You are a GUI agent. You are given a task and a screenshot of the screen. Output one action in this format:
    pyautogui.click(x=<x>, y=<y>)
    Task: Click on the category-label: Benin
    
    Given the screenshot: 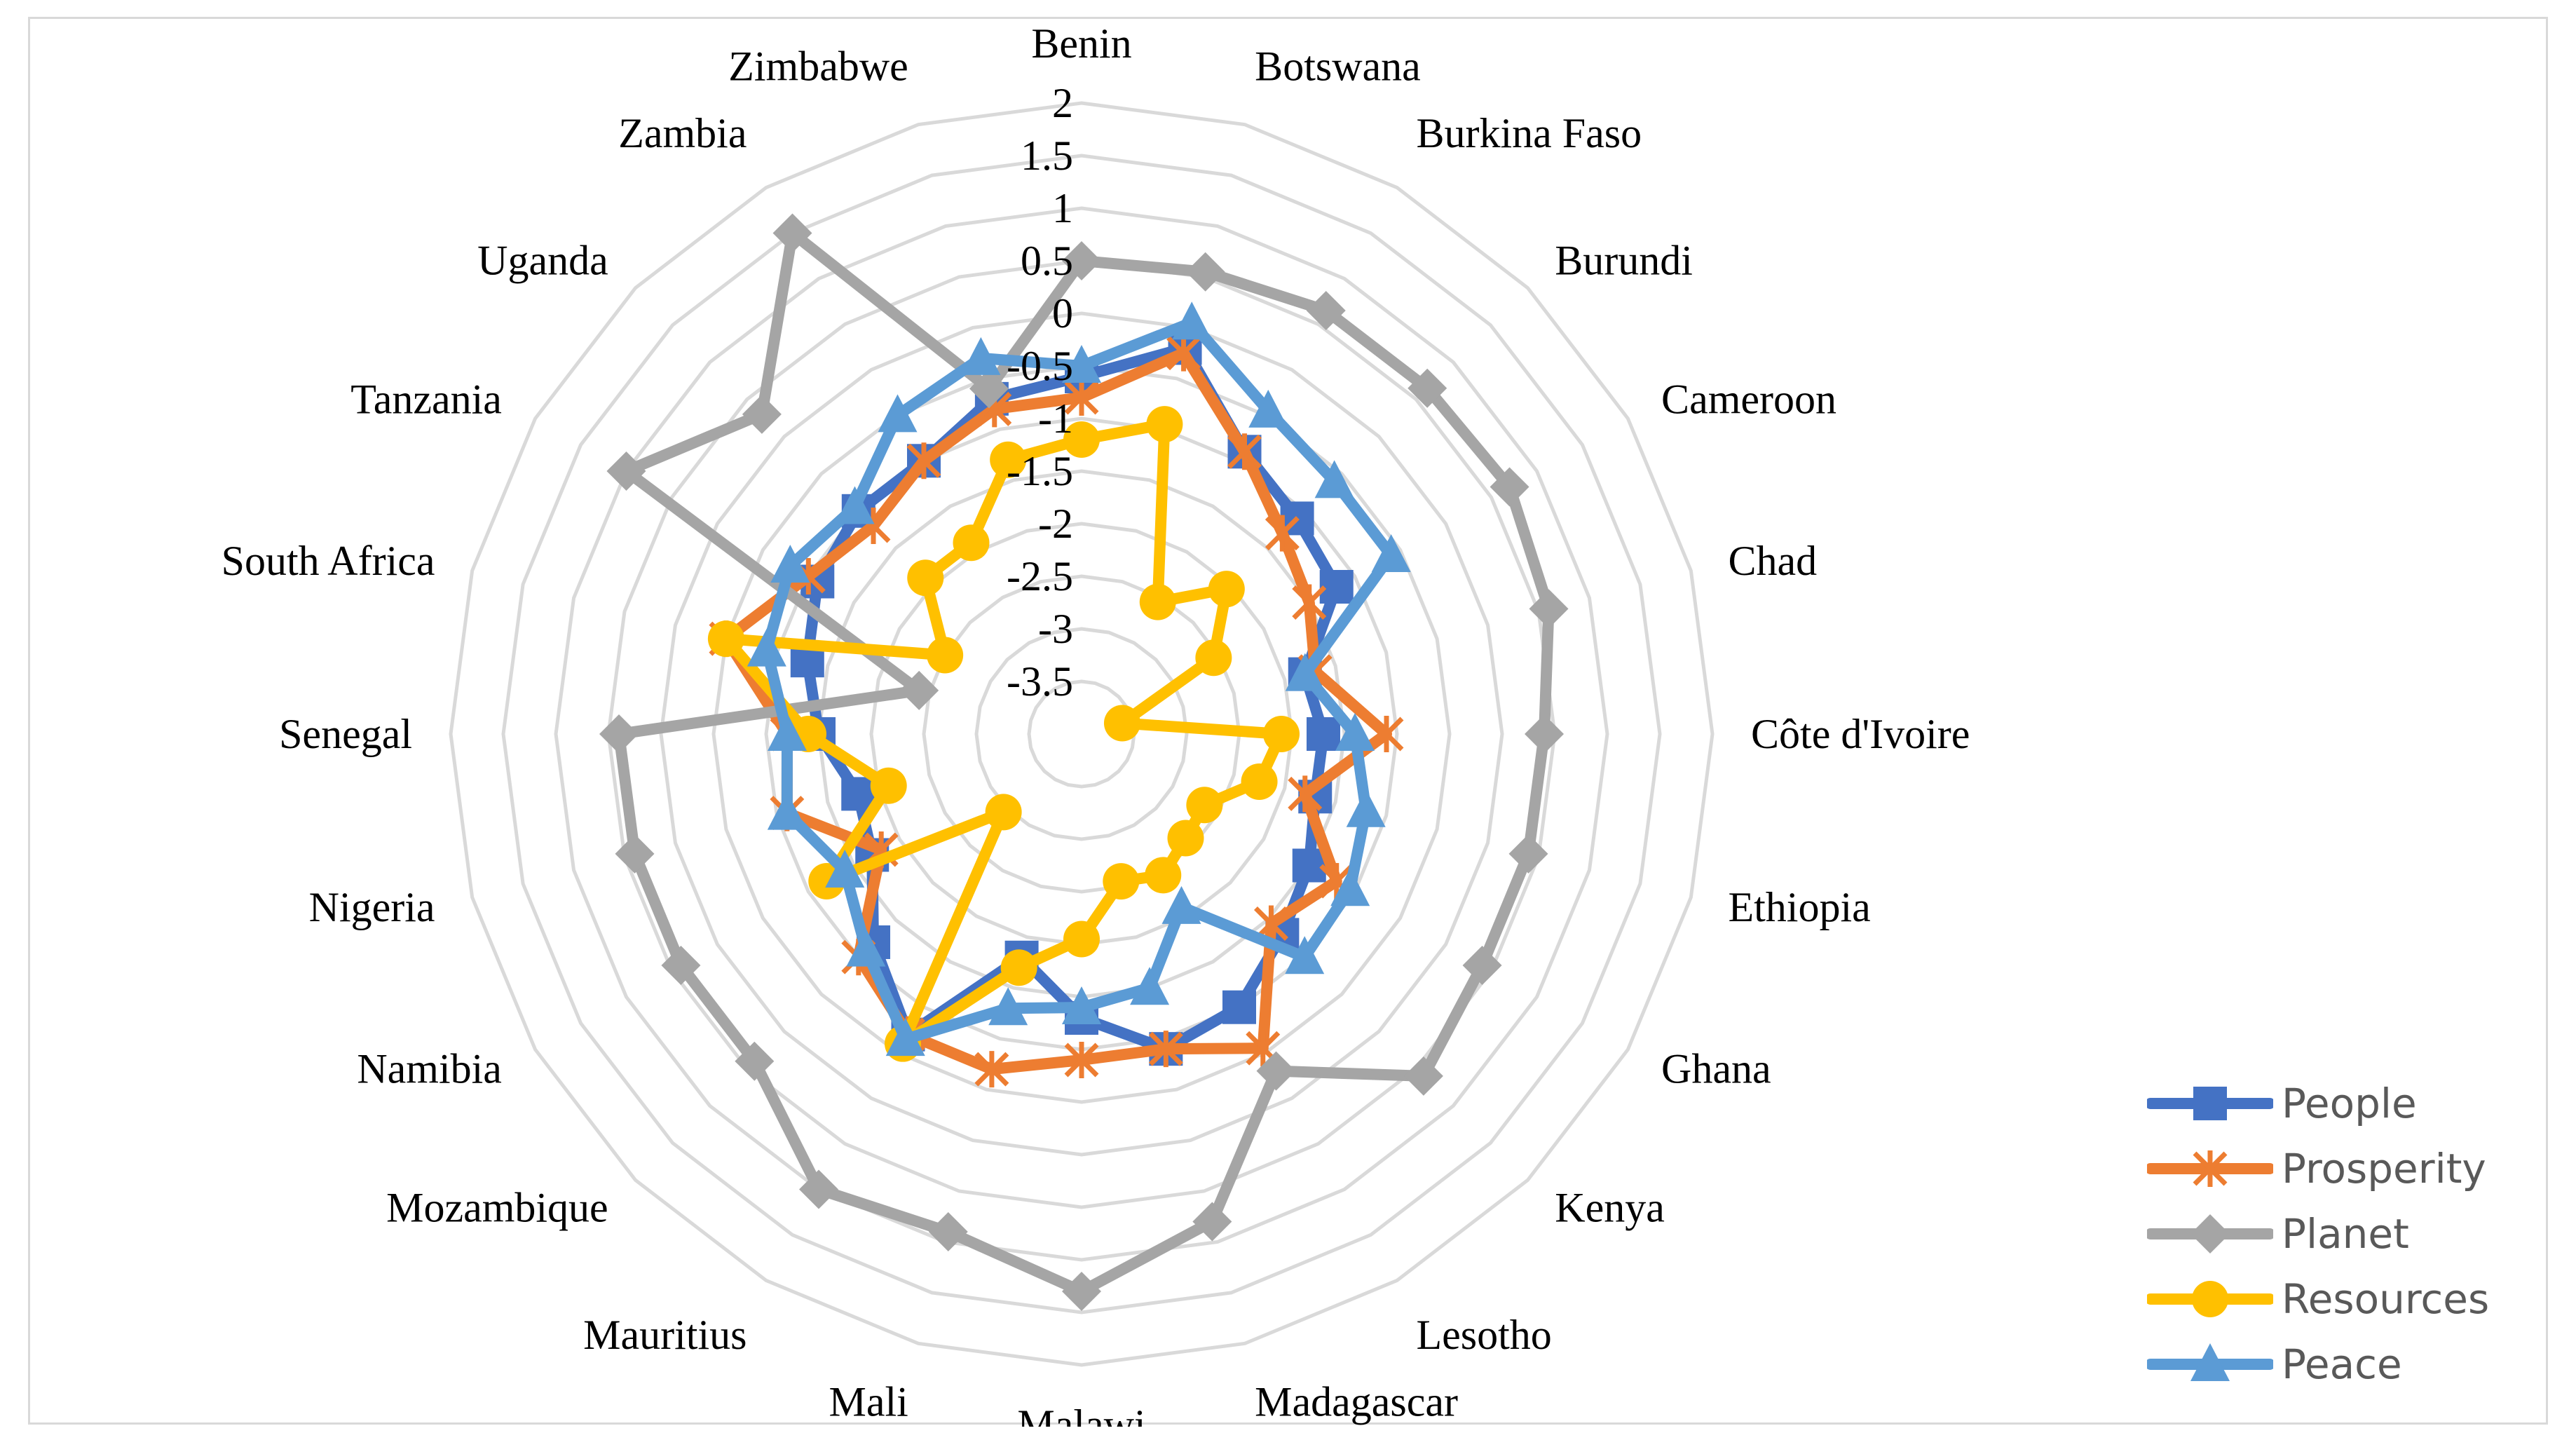 What is the action you would take?
    pyautogui.click(x=1081, y=43)
    